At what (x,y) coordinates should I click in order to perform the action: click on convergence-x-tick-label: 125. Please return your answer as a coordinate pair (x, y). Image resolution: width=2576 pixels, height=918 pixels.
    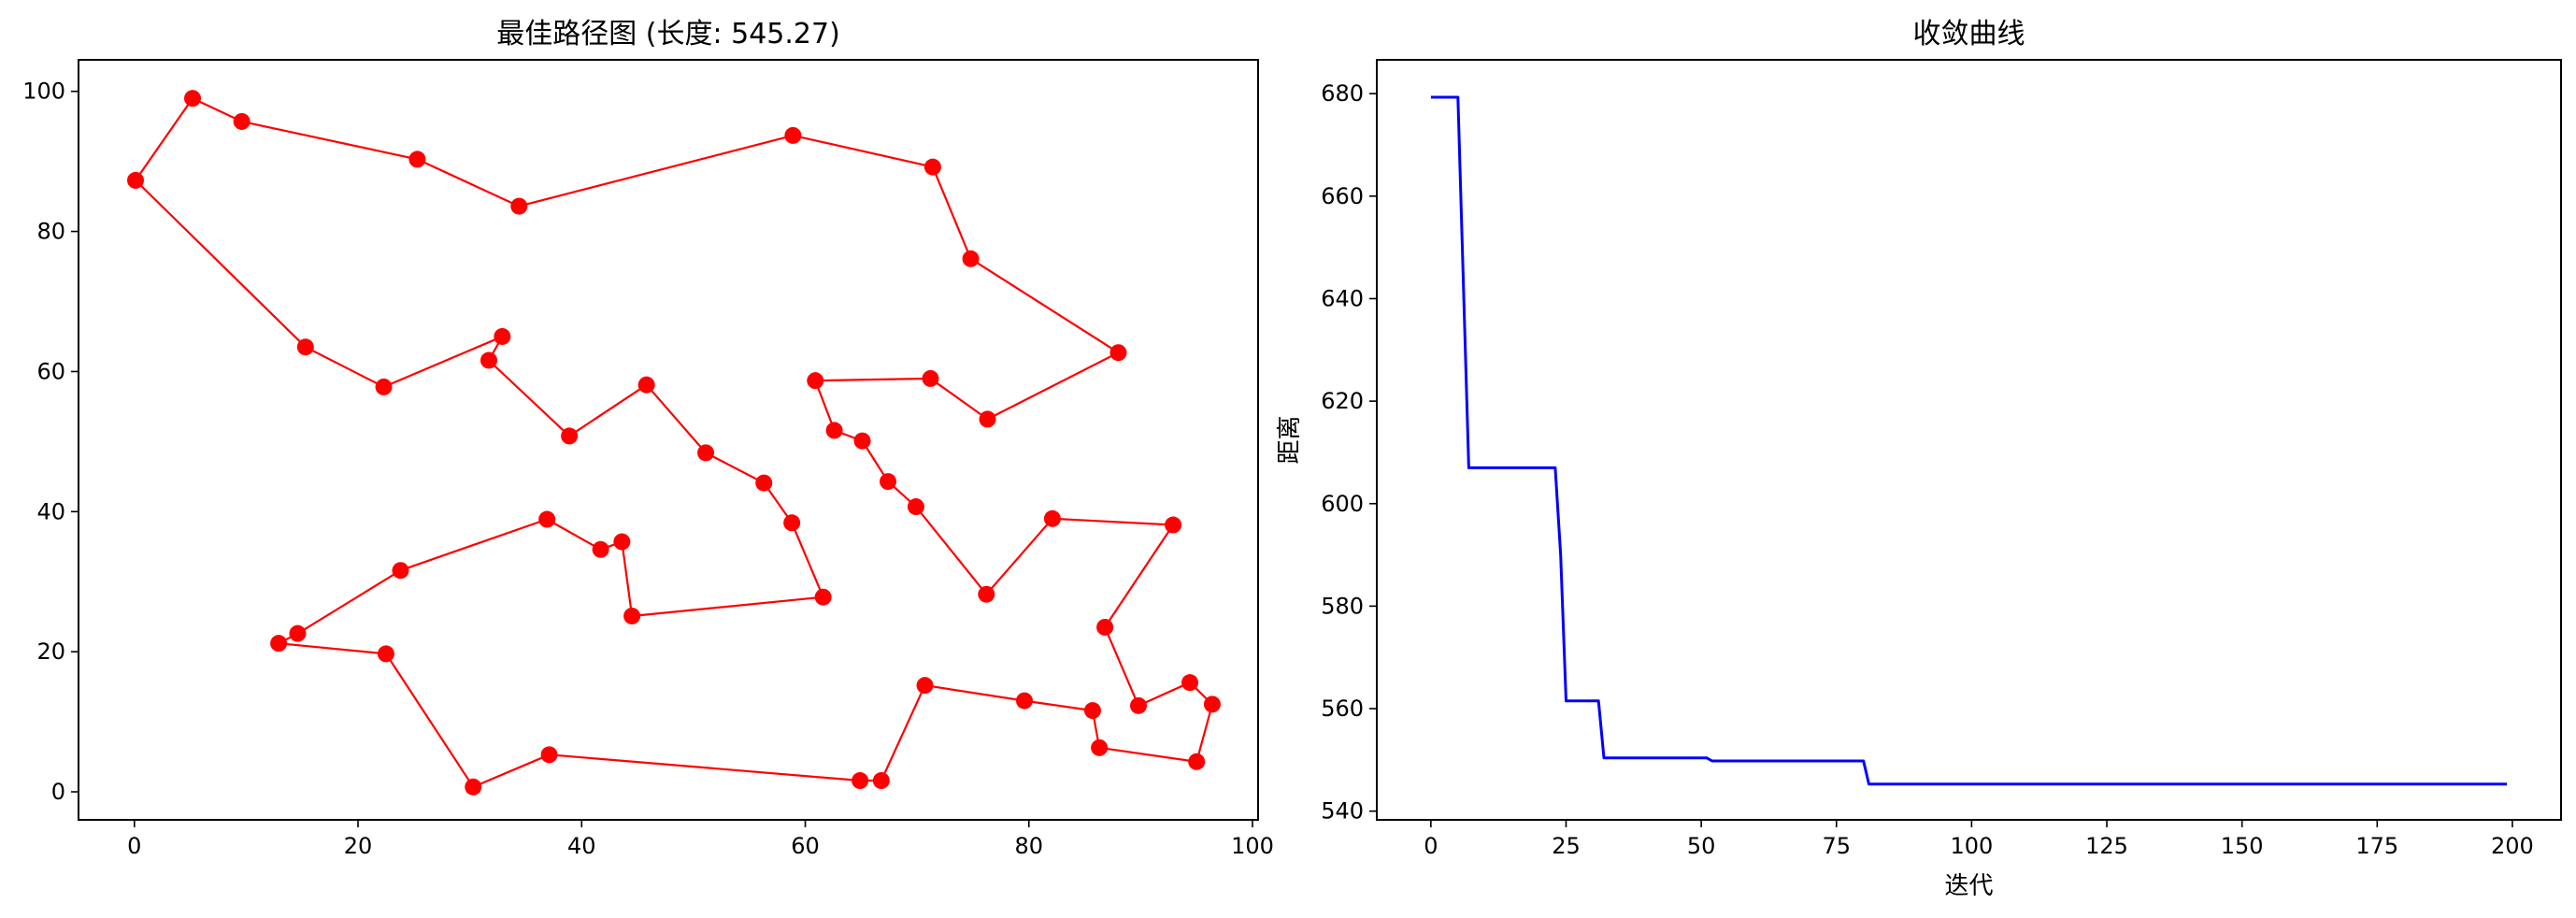
    Looking at the image, I should click on (2106, 846).